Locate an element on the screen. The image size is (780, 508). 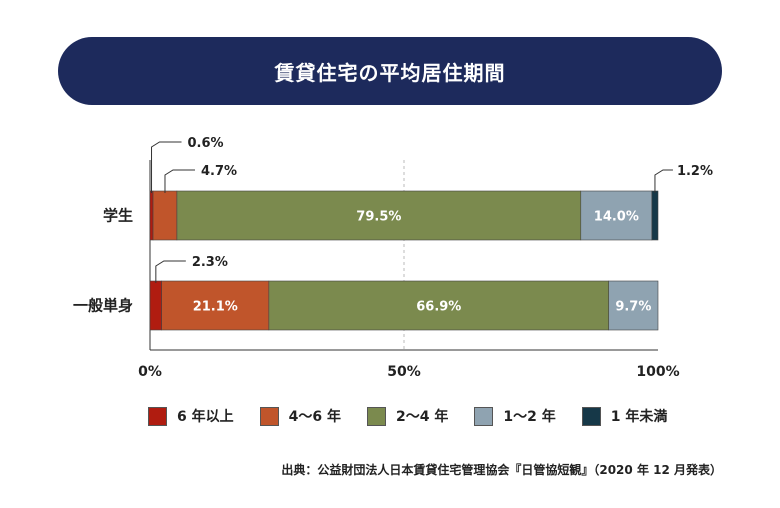
data-label-1-3: 9.7% is located at coordinates (633, 307).